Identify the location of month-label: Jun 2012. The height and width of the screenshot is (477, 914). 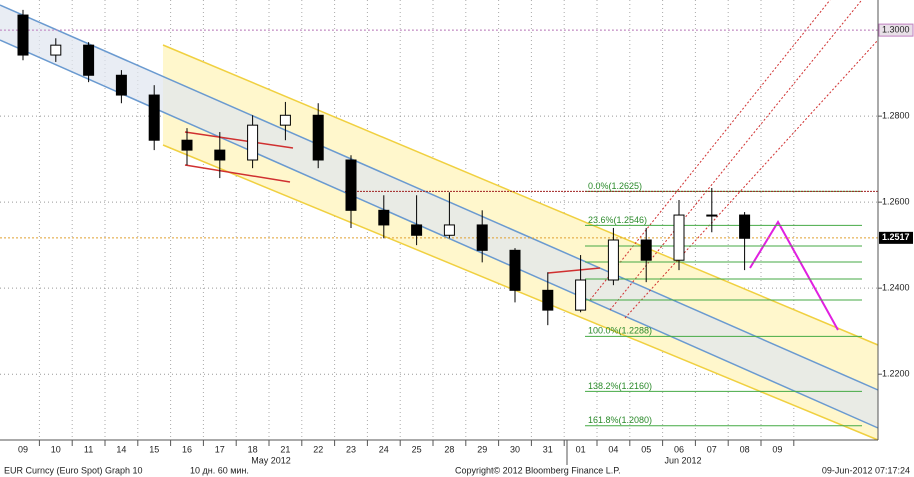
(682, 460).